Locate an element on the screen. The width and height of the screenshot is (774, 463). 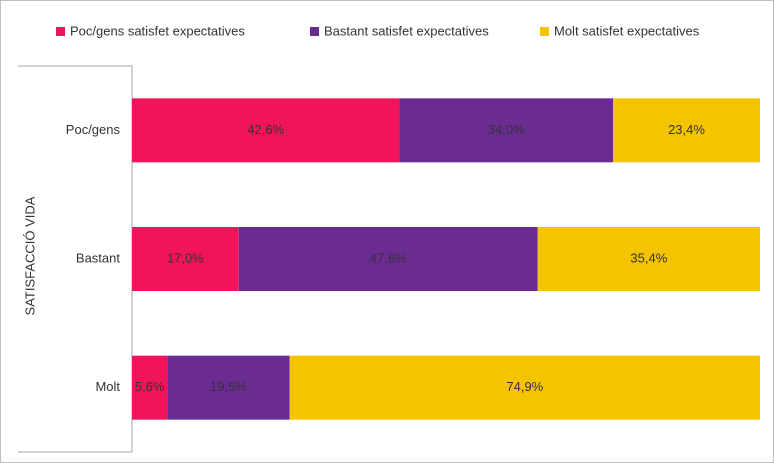
value-label: 74,9% is located at coordinates (524, 386).